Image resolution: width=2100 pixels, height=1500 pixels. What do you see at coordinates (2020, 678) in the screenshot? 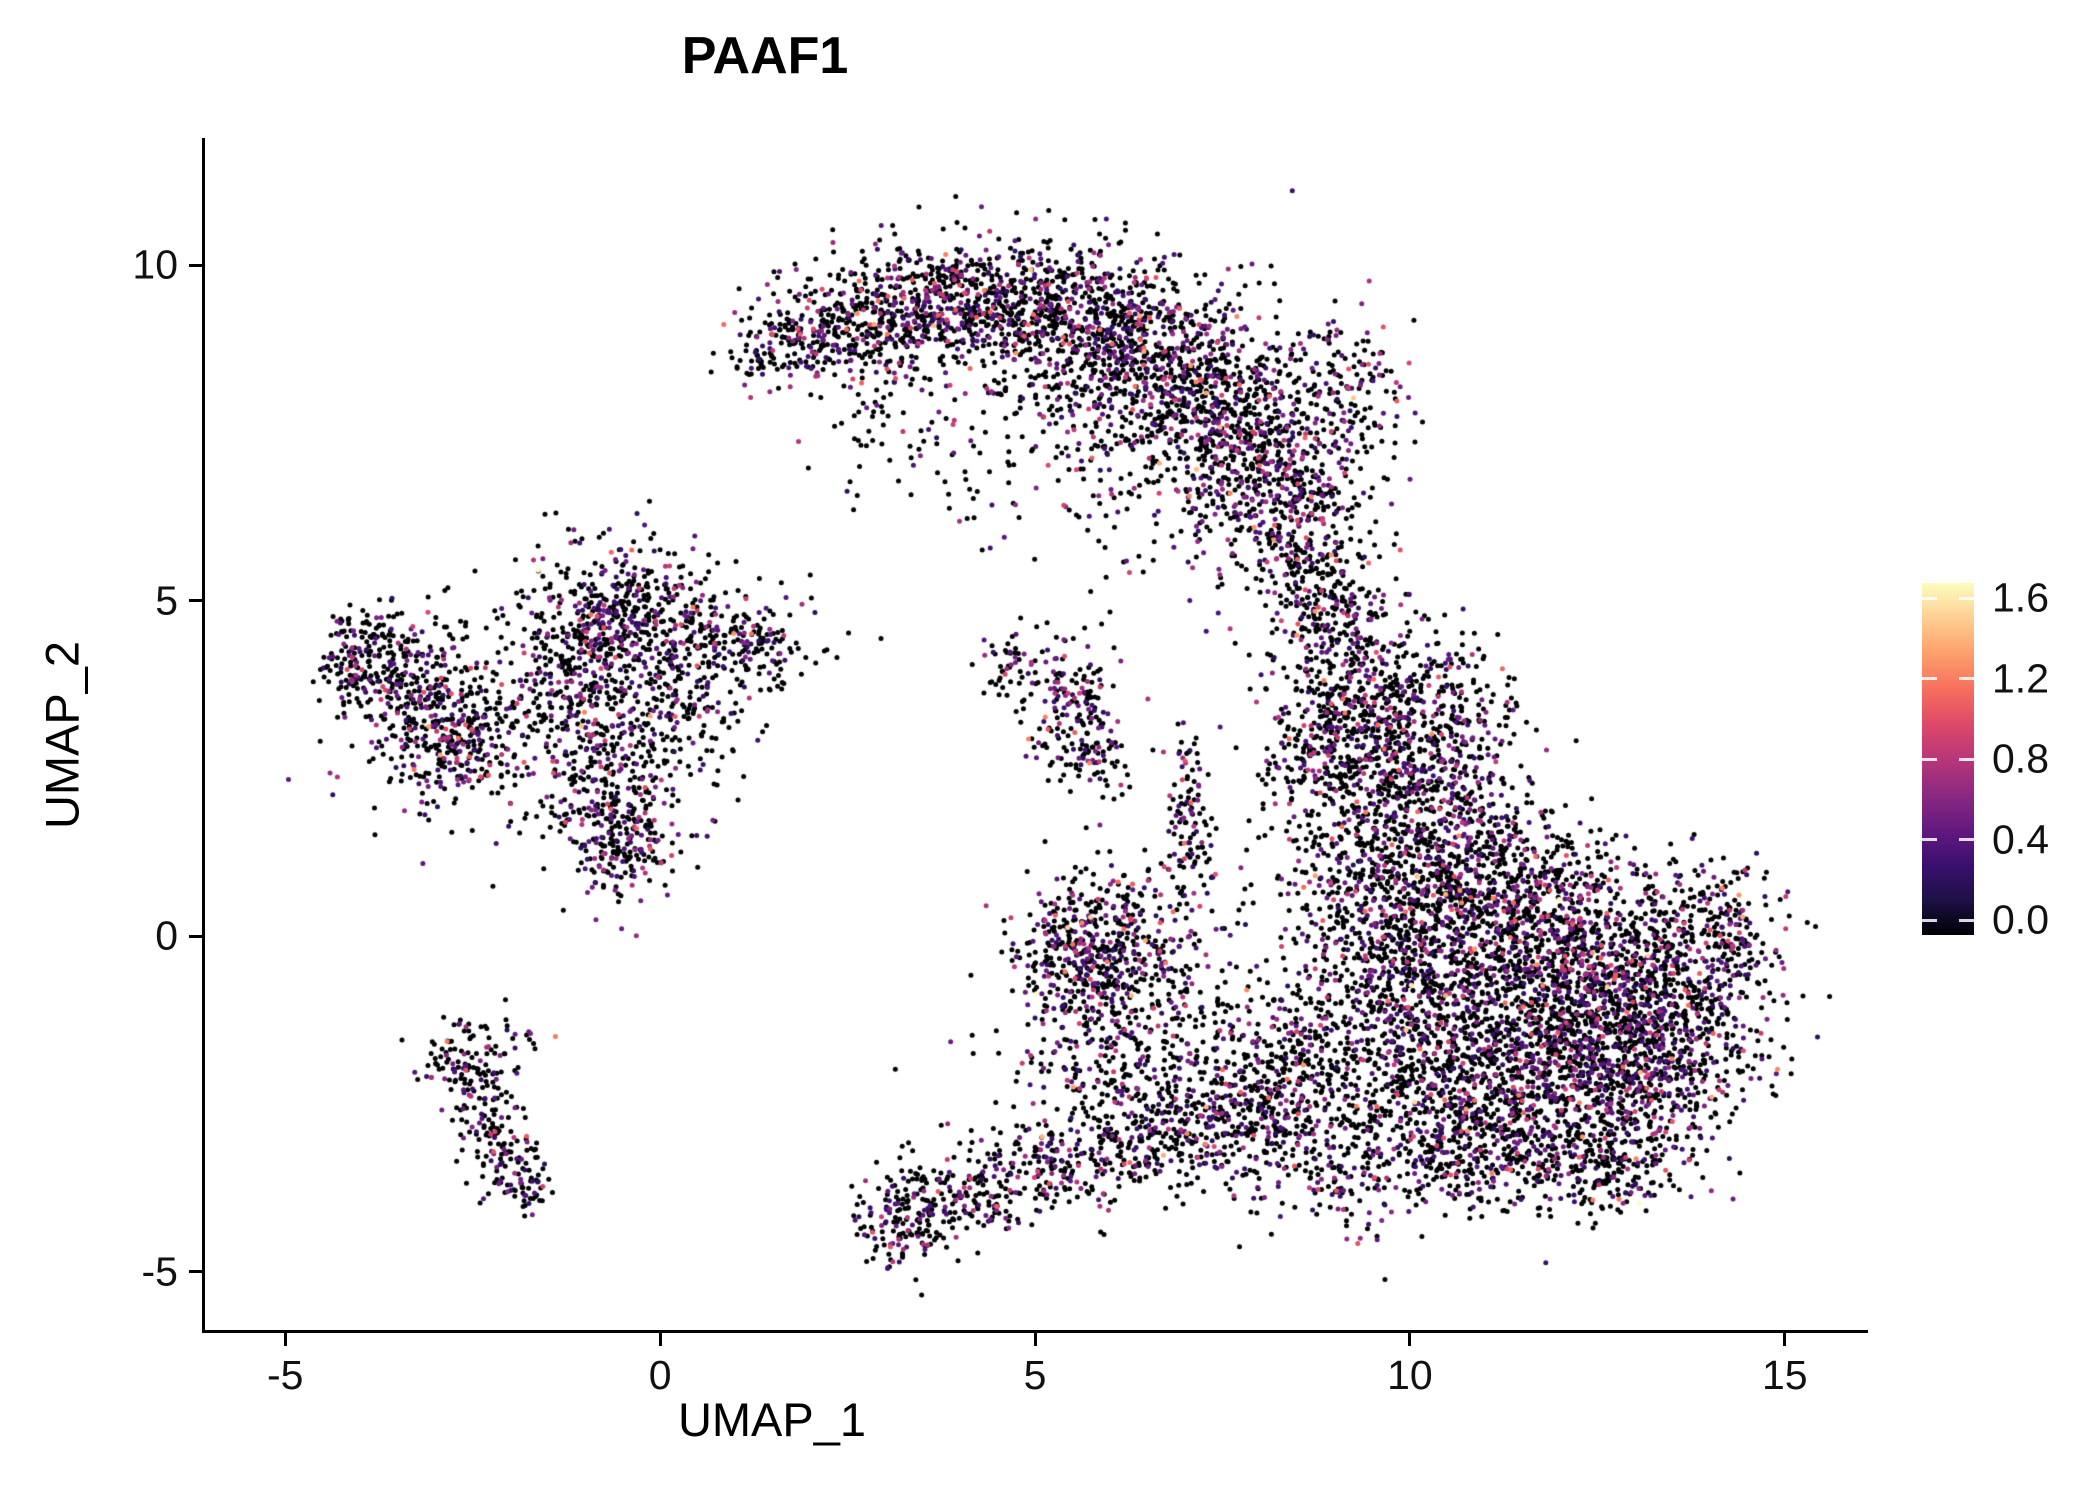
I see `colorbar-tick-label: 1.2` at bounding box center [2020, 678].